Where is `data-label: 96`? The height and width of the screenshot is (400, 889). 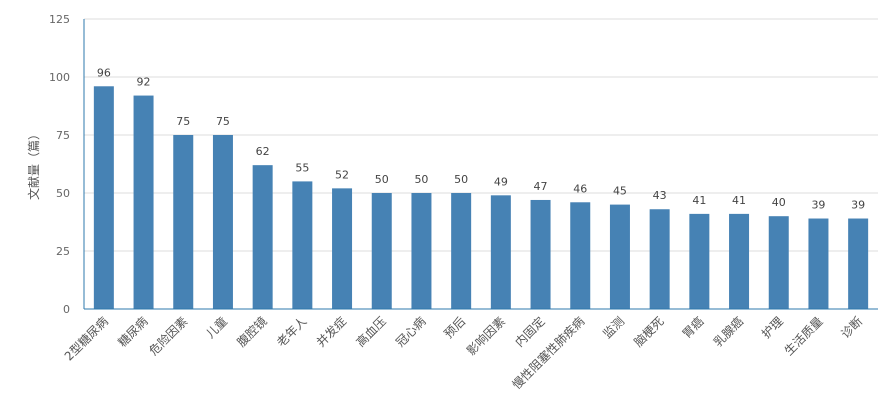
data-label: 96 is located at coordinates (104, 72).